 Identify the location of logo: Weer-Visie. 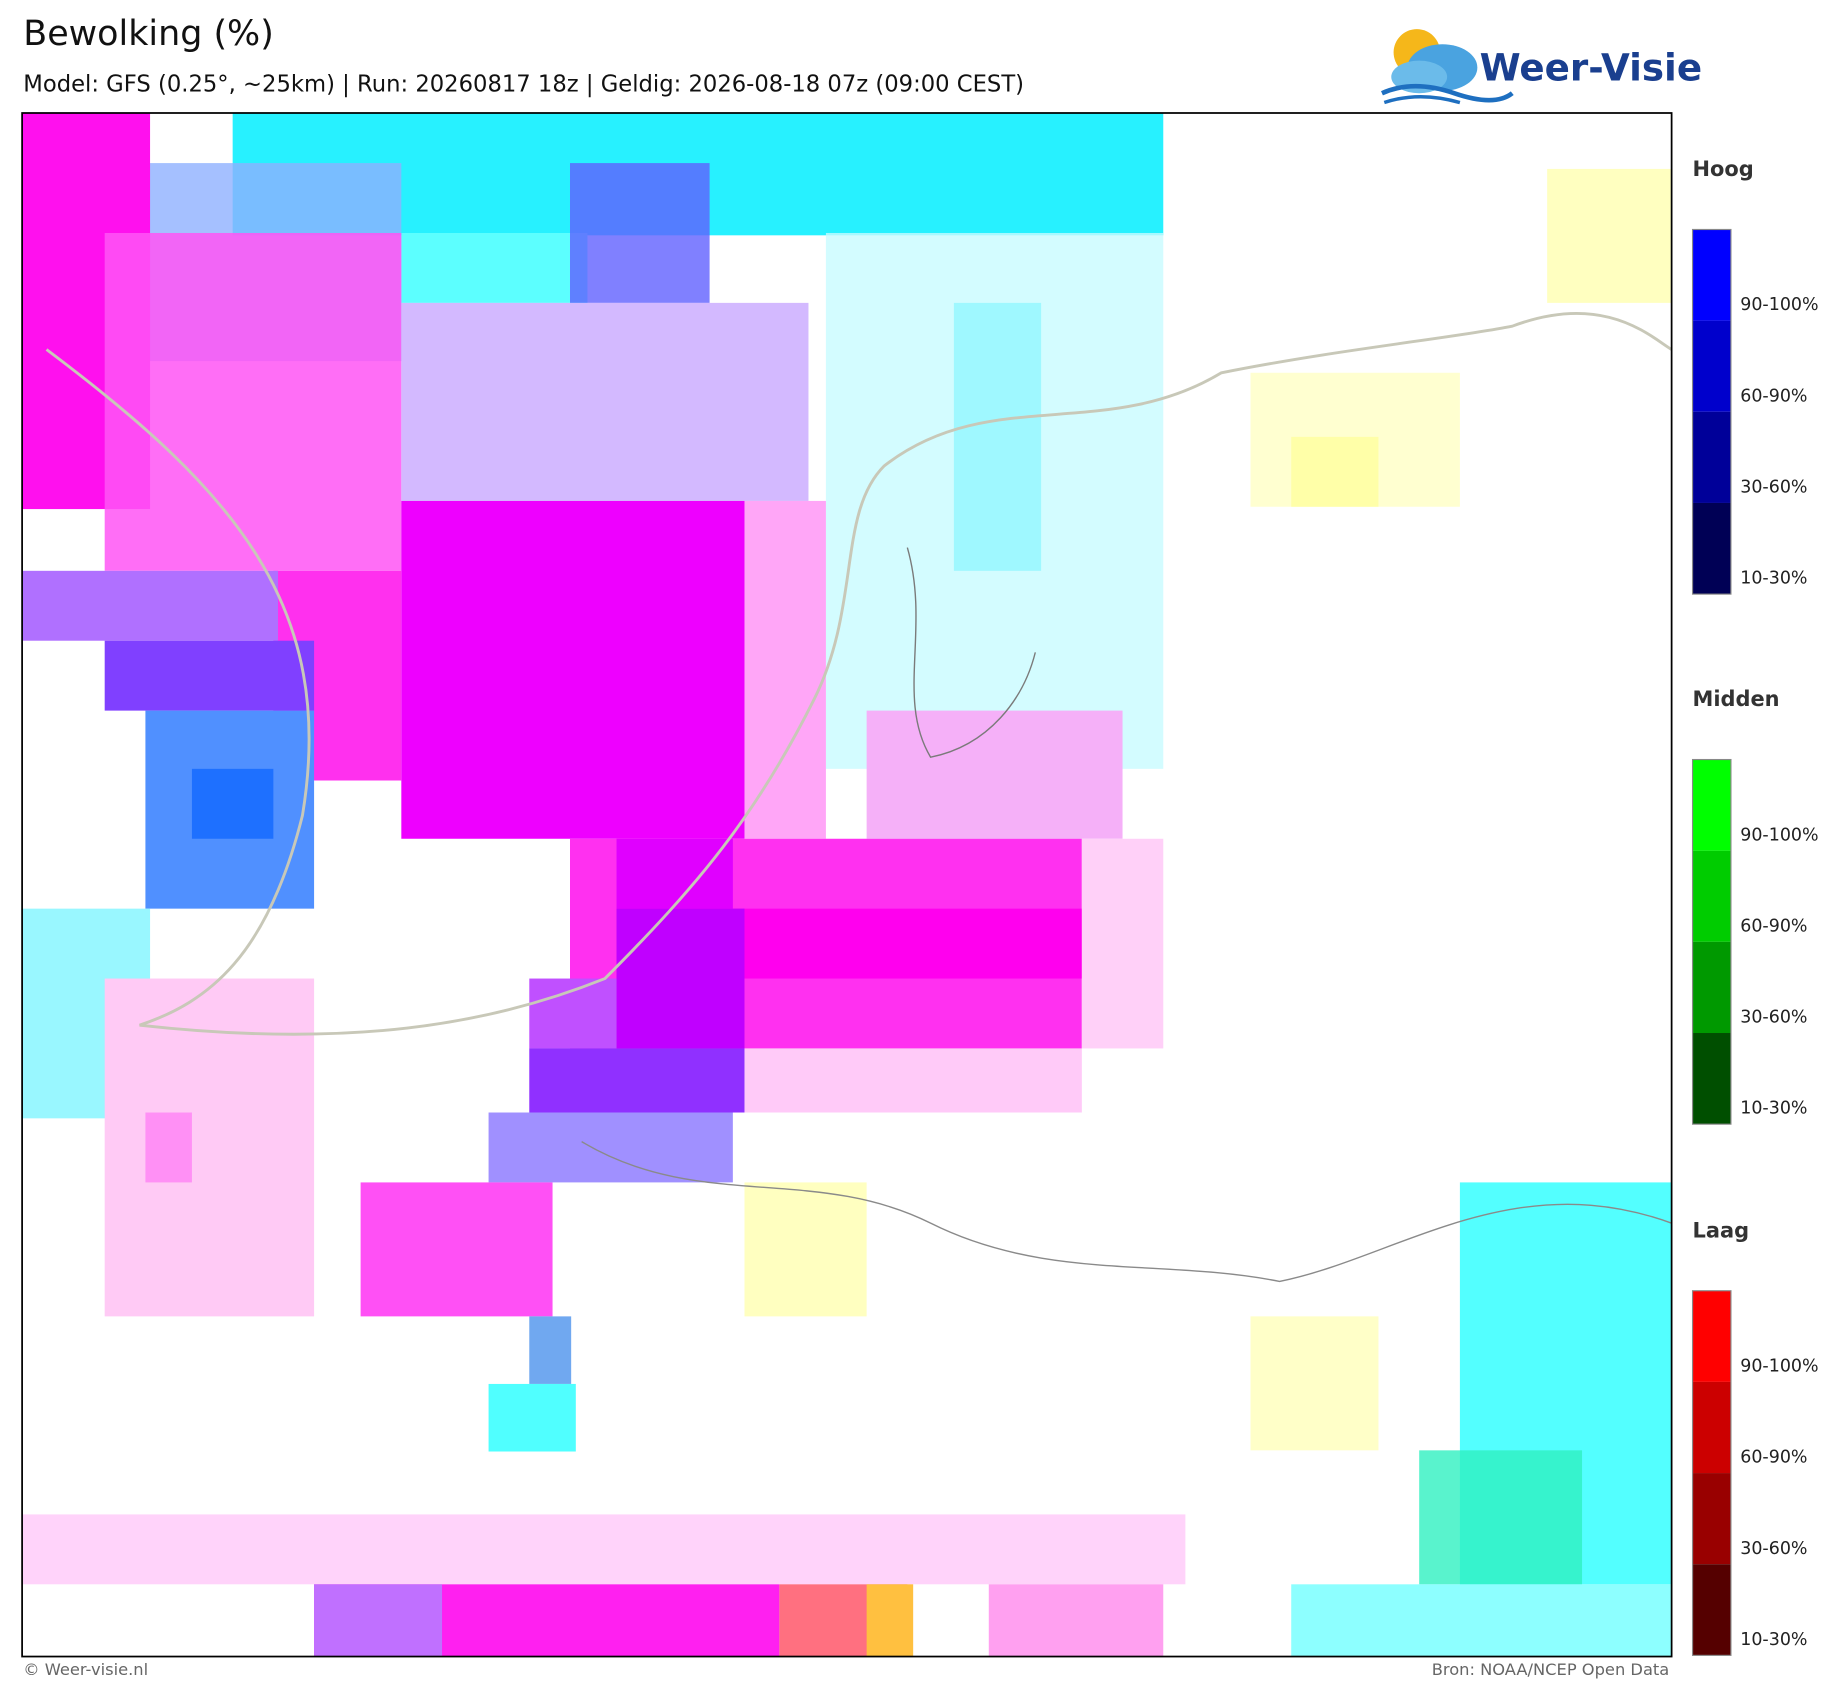
(1541, 67).